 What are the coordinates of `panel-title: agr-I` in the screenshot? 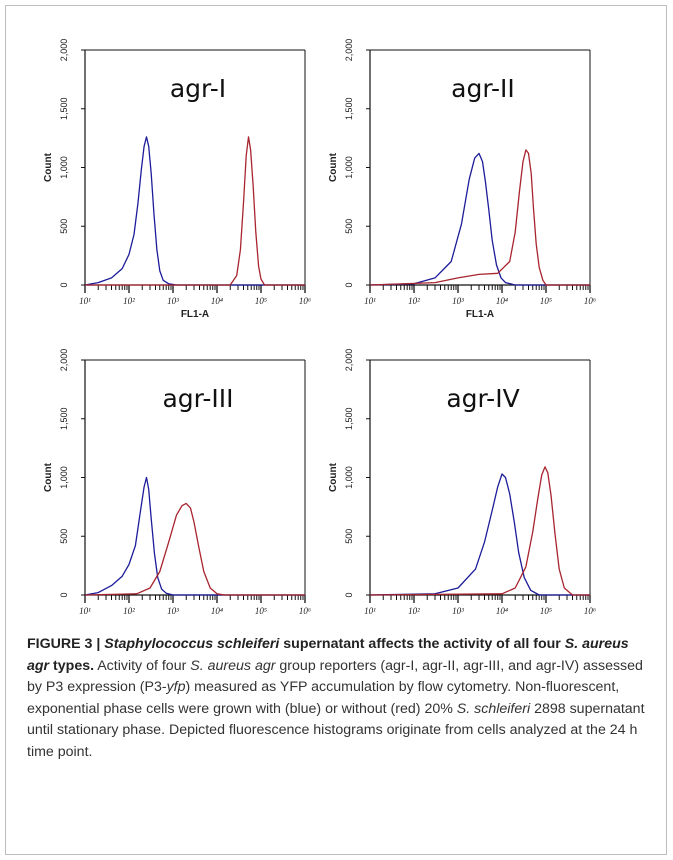 It's located at (198, 88).